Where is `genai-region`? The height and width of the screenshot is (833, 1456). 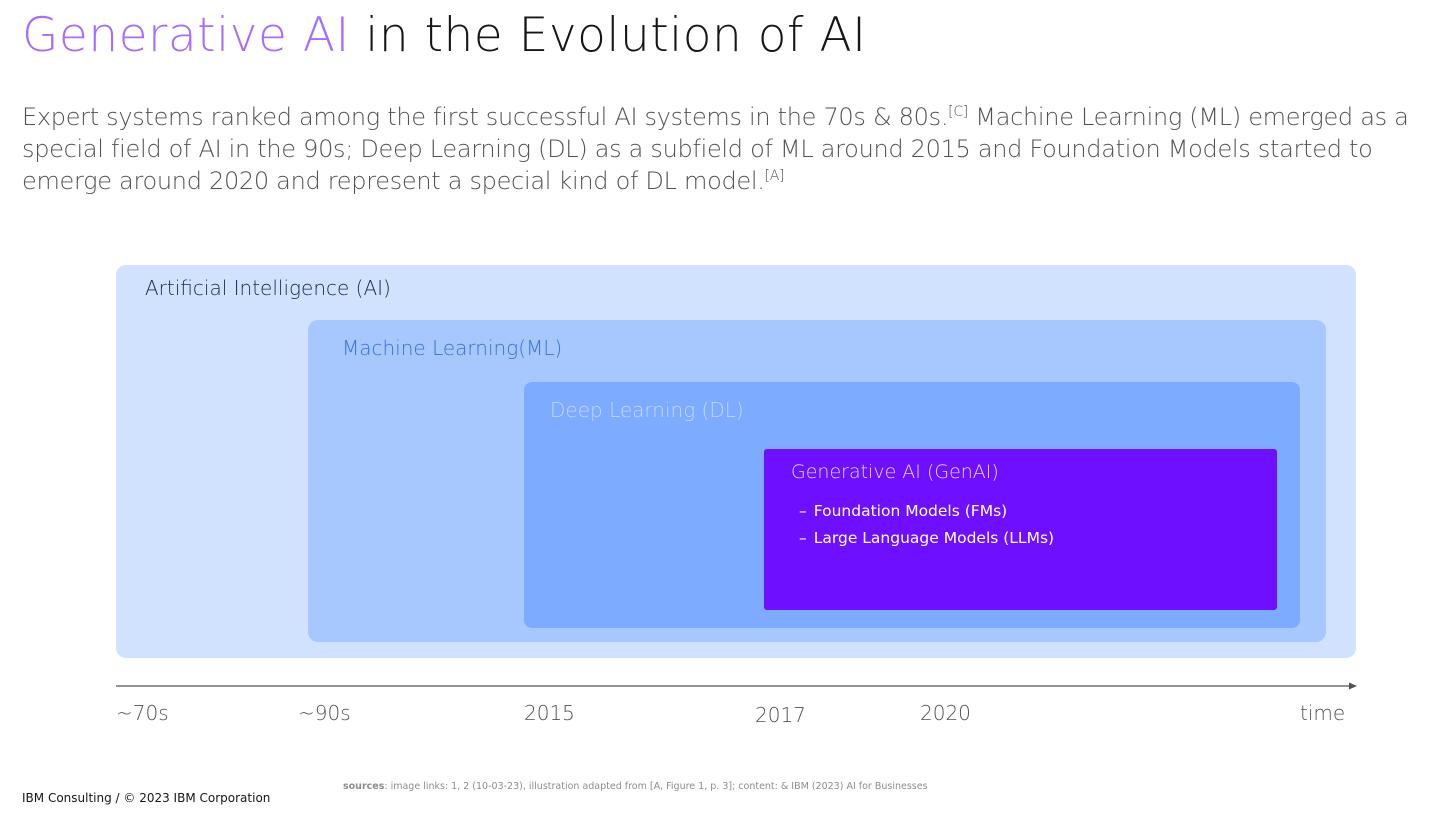
genai-region is located at coordinates (1020, 529).